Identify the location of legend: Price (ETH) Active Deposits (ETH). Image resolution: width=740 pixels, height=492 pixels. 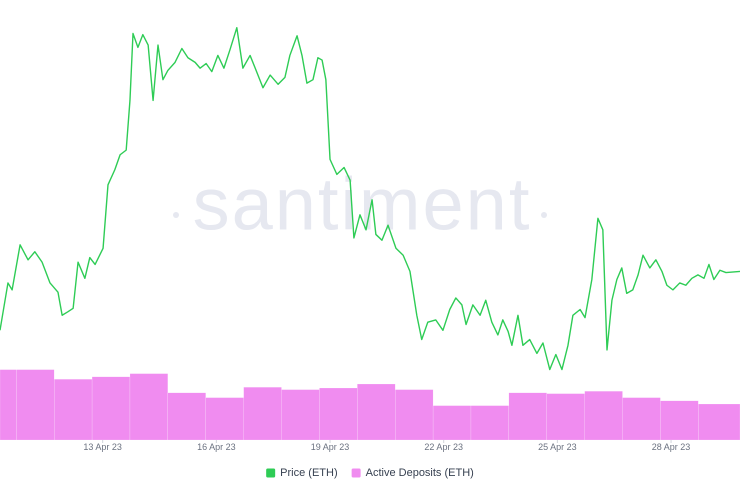
(370, 473).